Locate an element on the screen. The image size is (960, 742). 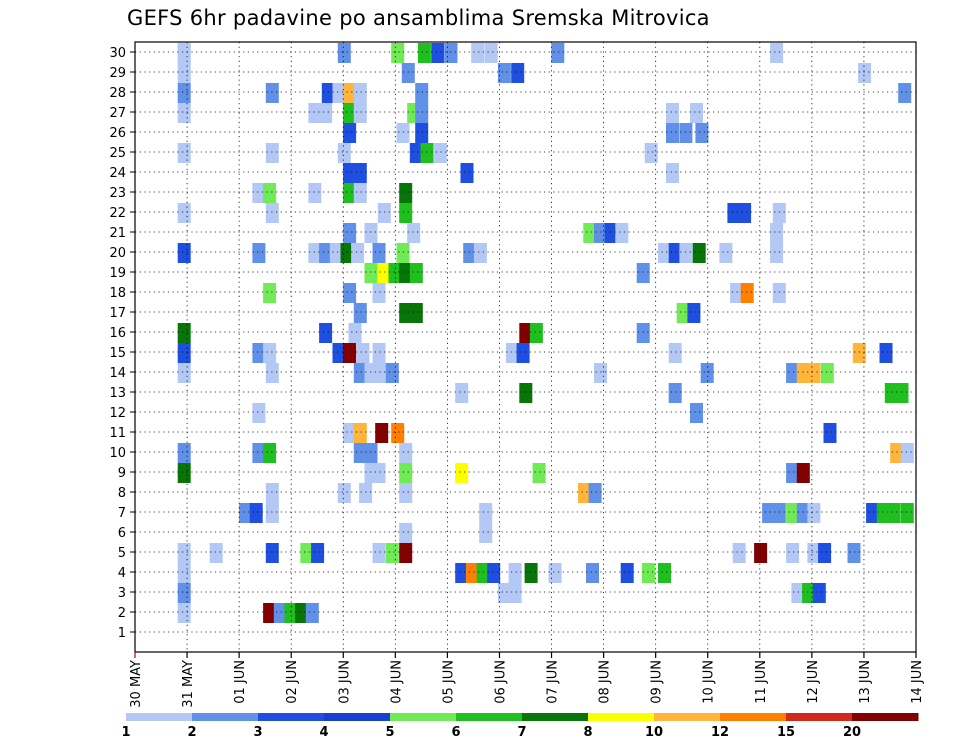
y-tick-label: 12 is located at coordinates (117, 413).